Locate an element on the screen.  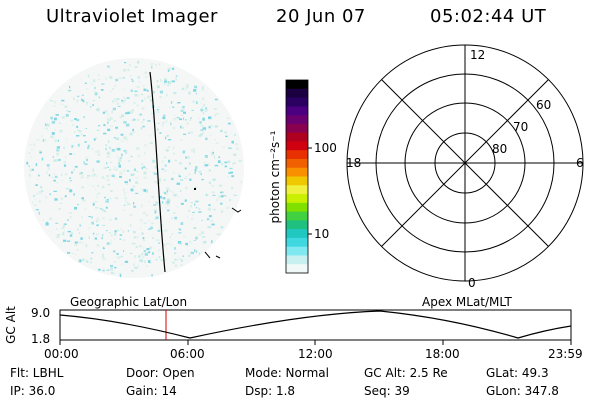
x-tick-0600: 06:00 is located at coordinates (187, 354).